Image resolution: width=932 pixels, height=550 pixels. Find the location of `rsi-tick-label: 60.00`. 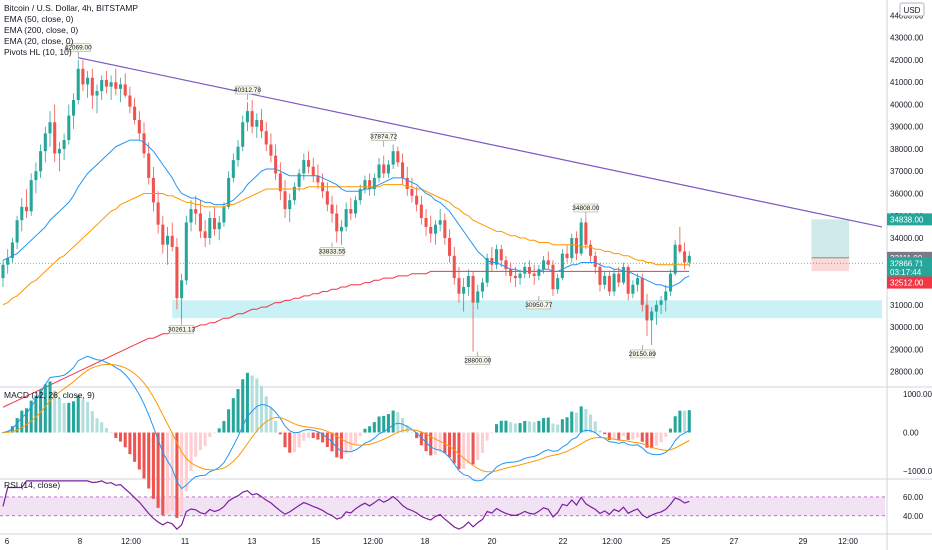

rsi-tick-label: 60.00 is located at coordinates (913, 497).